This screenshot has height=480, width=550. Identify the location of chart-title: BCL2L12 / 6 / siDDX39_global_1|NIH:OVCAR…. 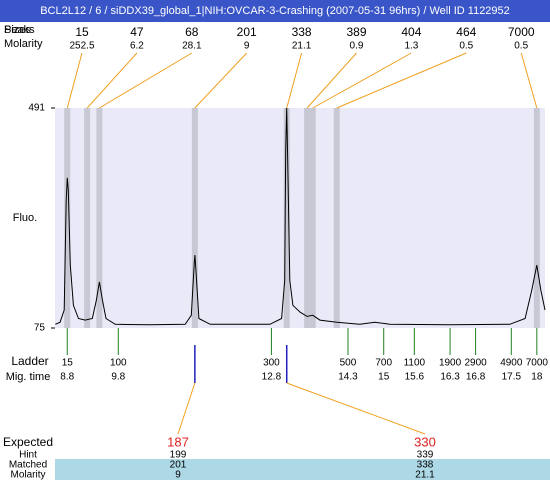
(275, 11).